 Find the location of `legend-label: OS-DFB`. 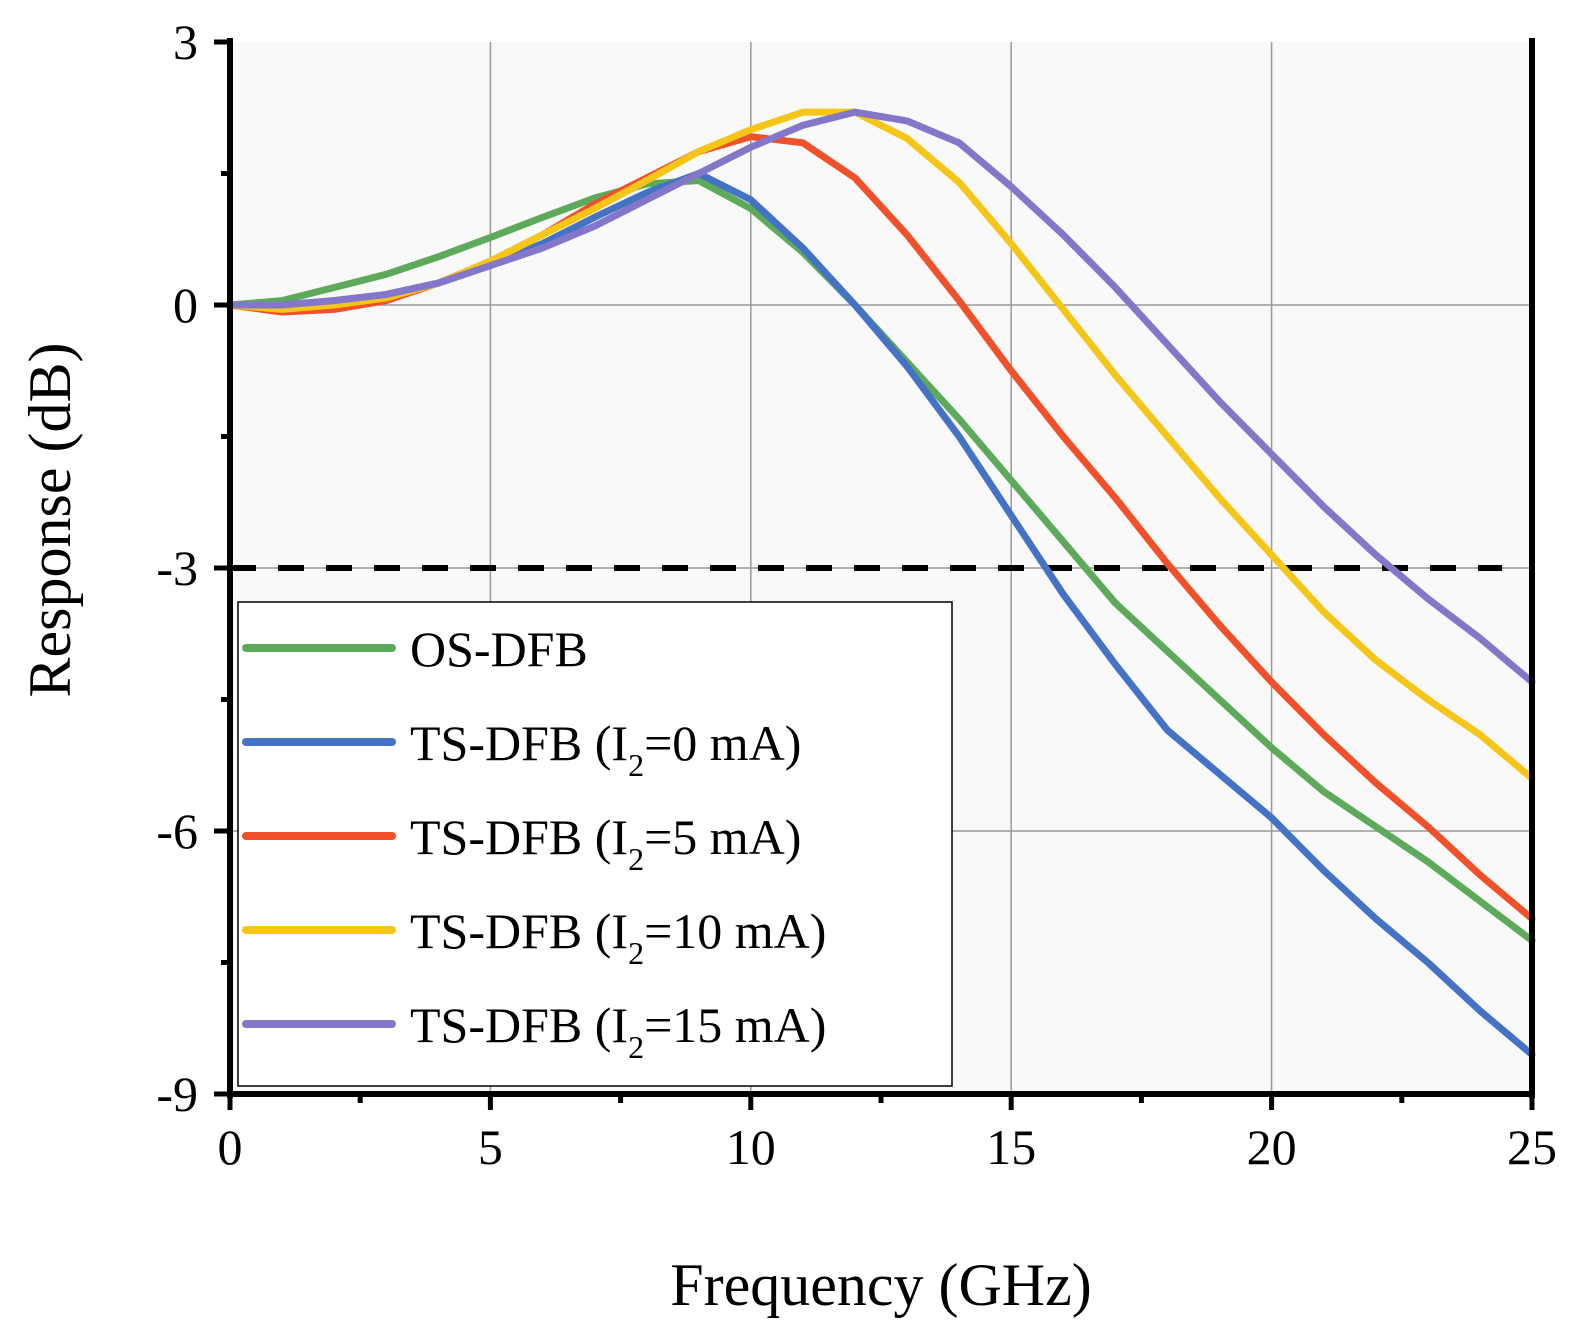

legend-label: OS-DFB is located at coordinates (499, 649).